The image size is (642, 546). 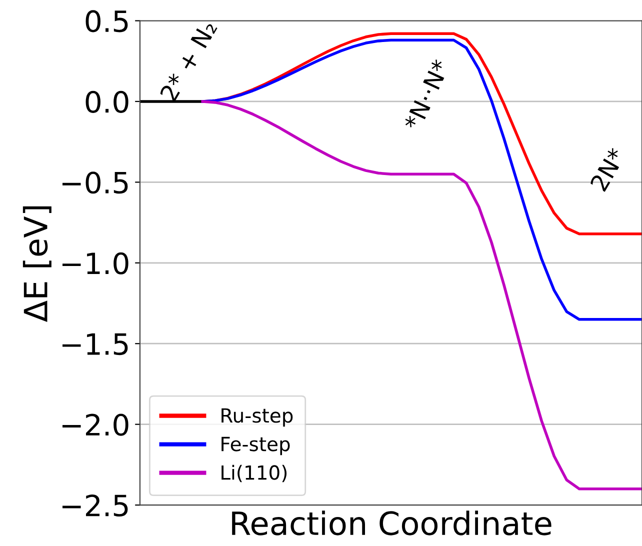 What do you see at coordinates (392, 523) in the screenshot?
I see `x-axis-title: Reaction Coordinate` at bounding box center [392, 523].